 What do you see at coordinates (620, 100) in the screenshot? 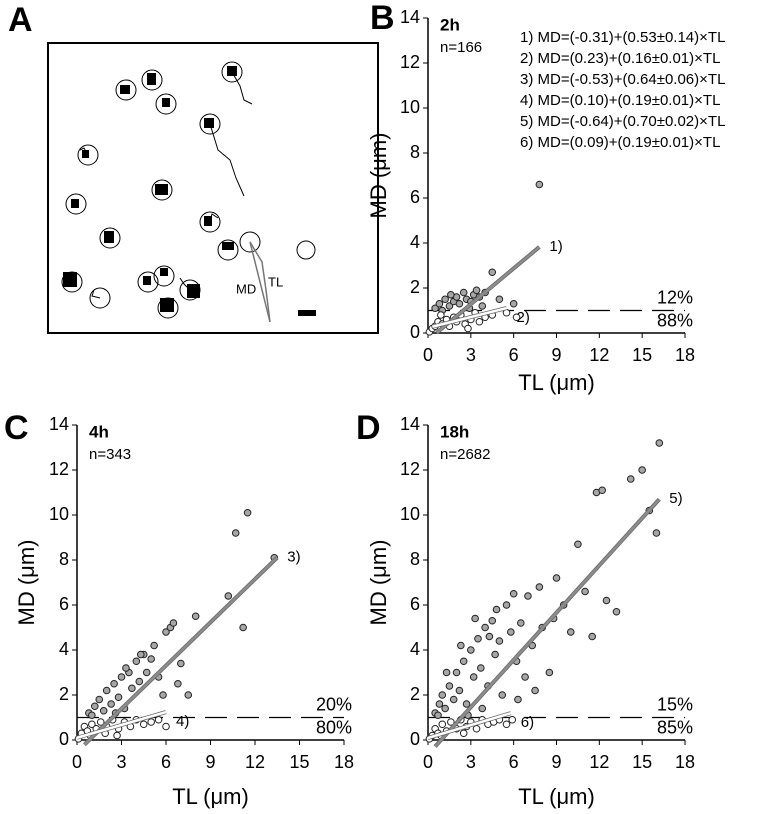
I see `fit-equation: 4) MD=(0.10)+(0.19±0.01)×TL` at bounding box center [620, 100].